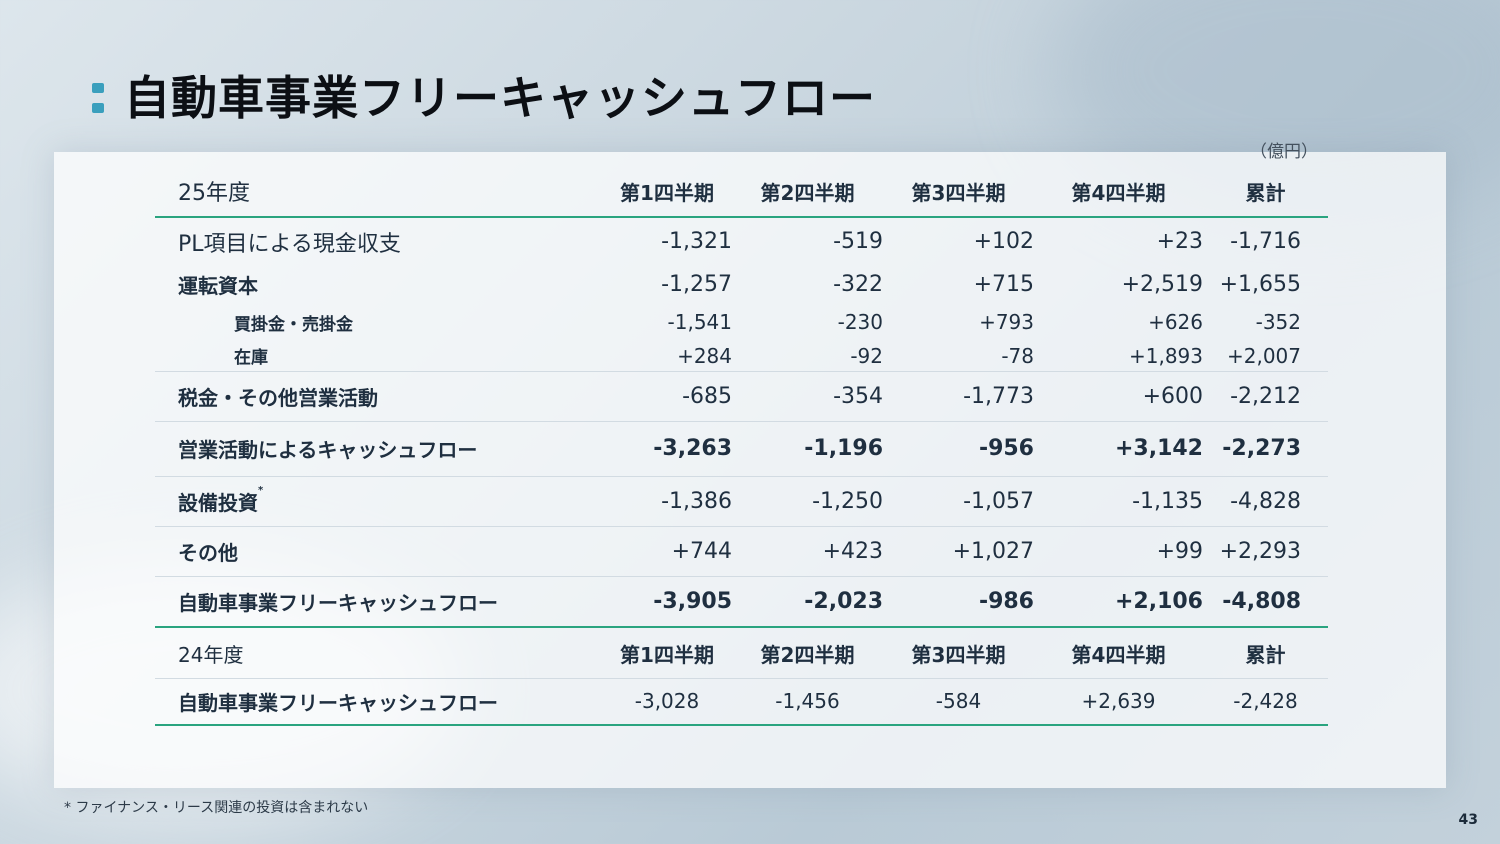  What do you see at coordinates (1162, 284) in the screenshot?
I see `cell-value: +2,519` at bounding box center [1162, 284].